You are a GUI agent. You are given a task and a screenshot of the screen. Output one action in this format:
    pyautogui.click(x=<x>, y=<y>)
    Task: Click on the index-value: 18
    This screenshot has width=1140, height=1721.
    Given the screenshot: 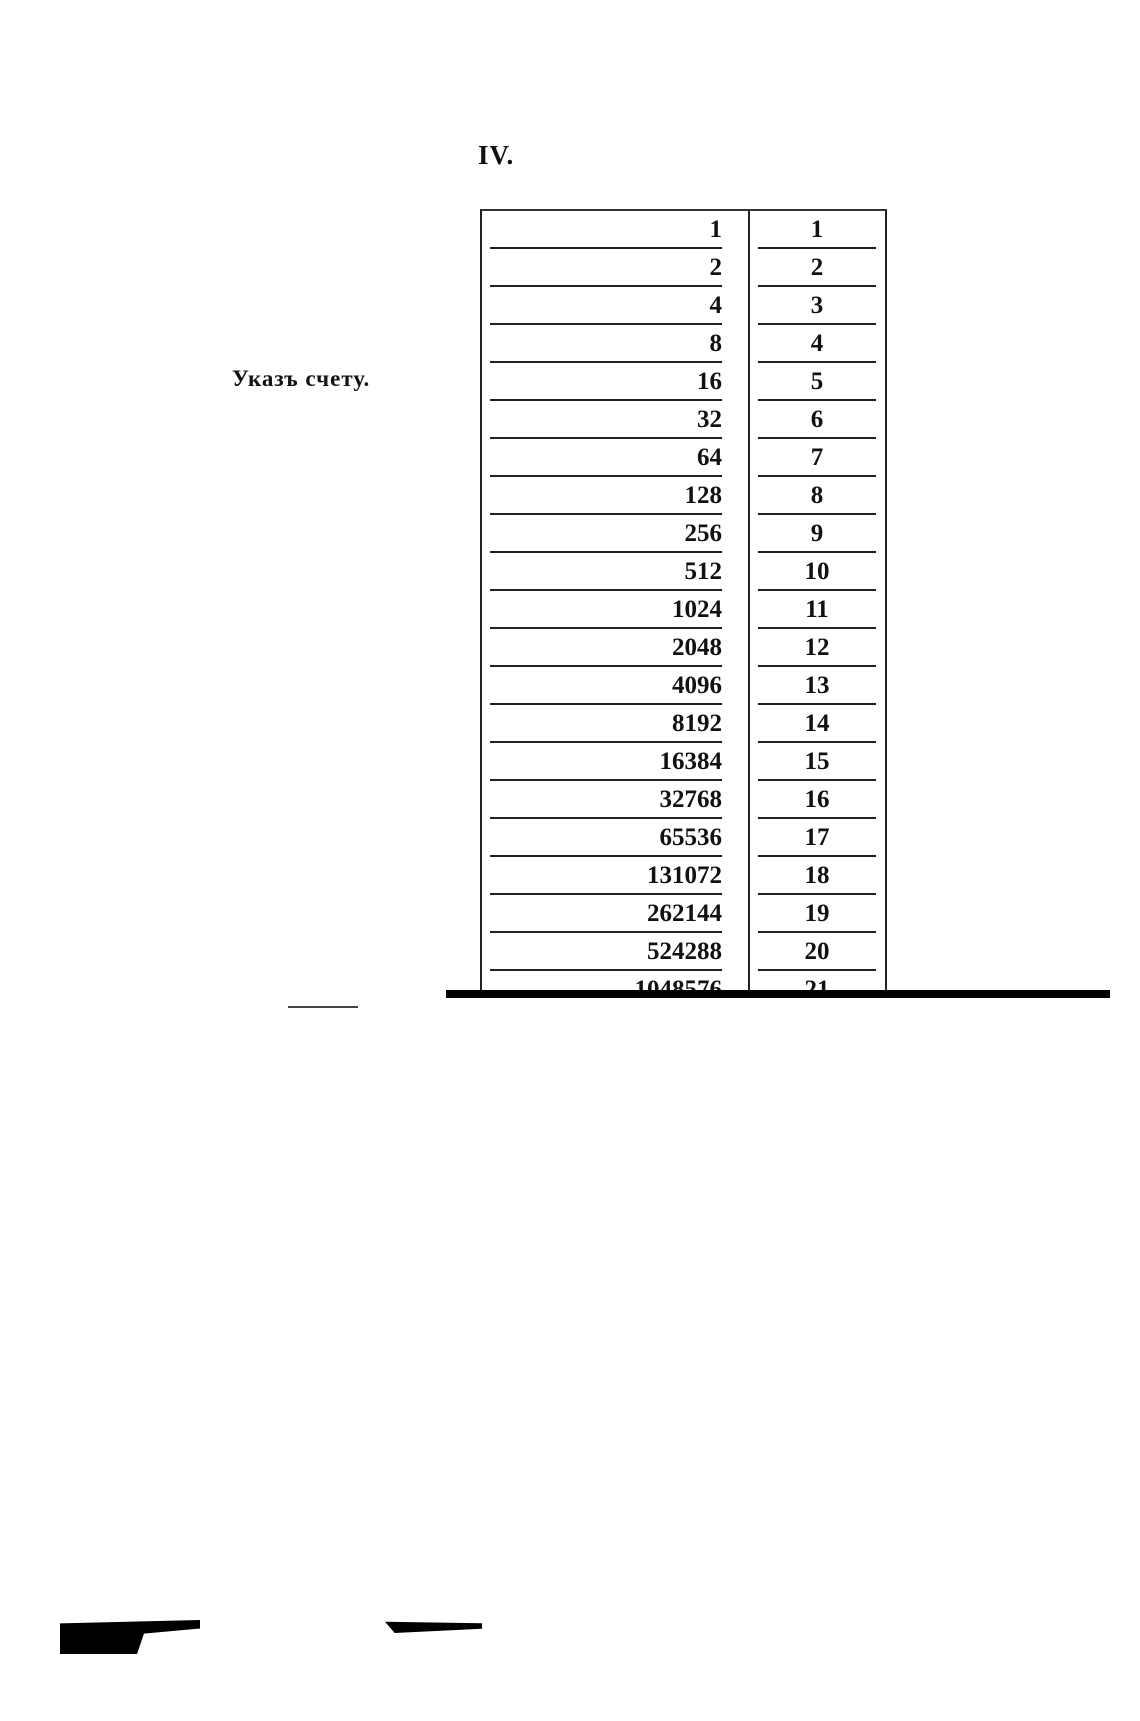 What is the action you would take?
    pyautogui.click(x=817, y=876)
    